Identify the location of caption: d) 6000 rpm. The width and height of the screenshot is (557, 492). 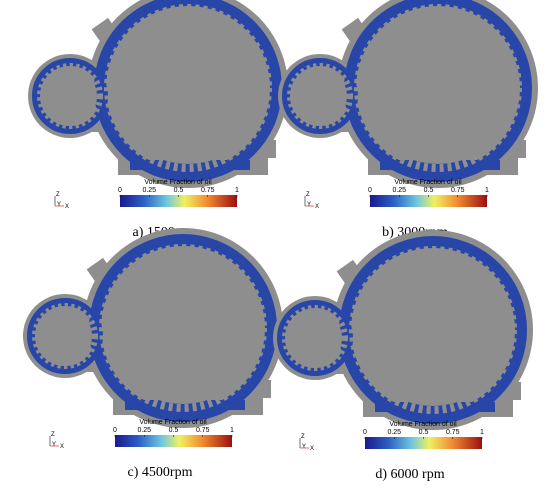
(409, 474).